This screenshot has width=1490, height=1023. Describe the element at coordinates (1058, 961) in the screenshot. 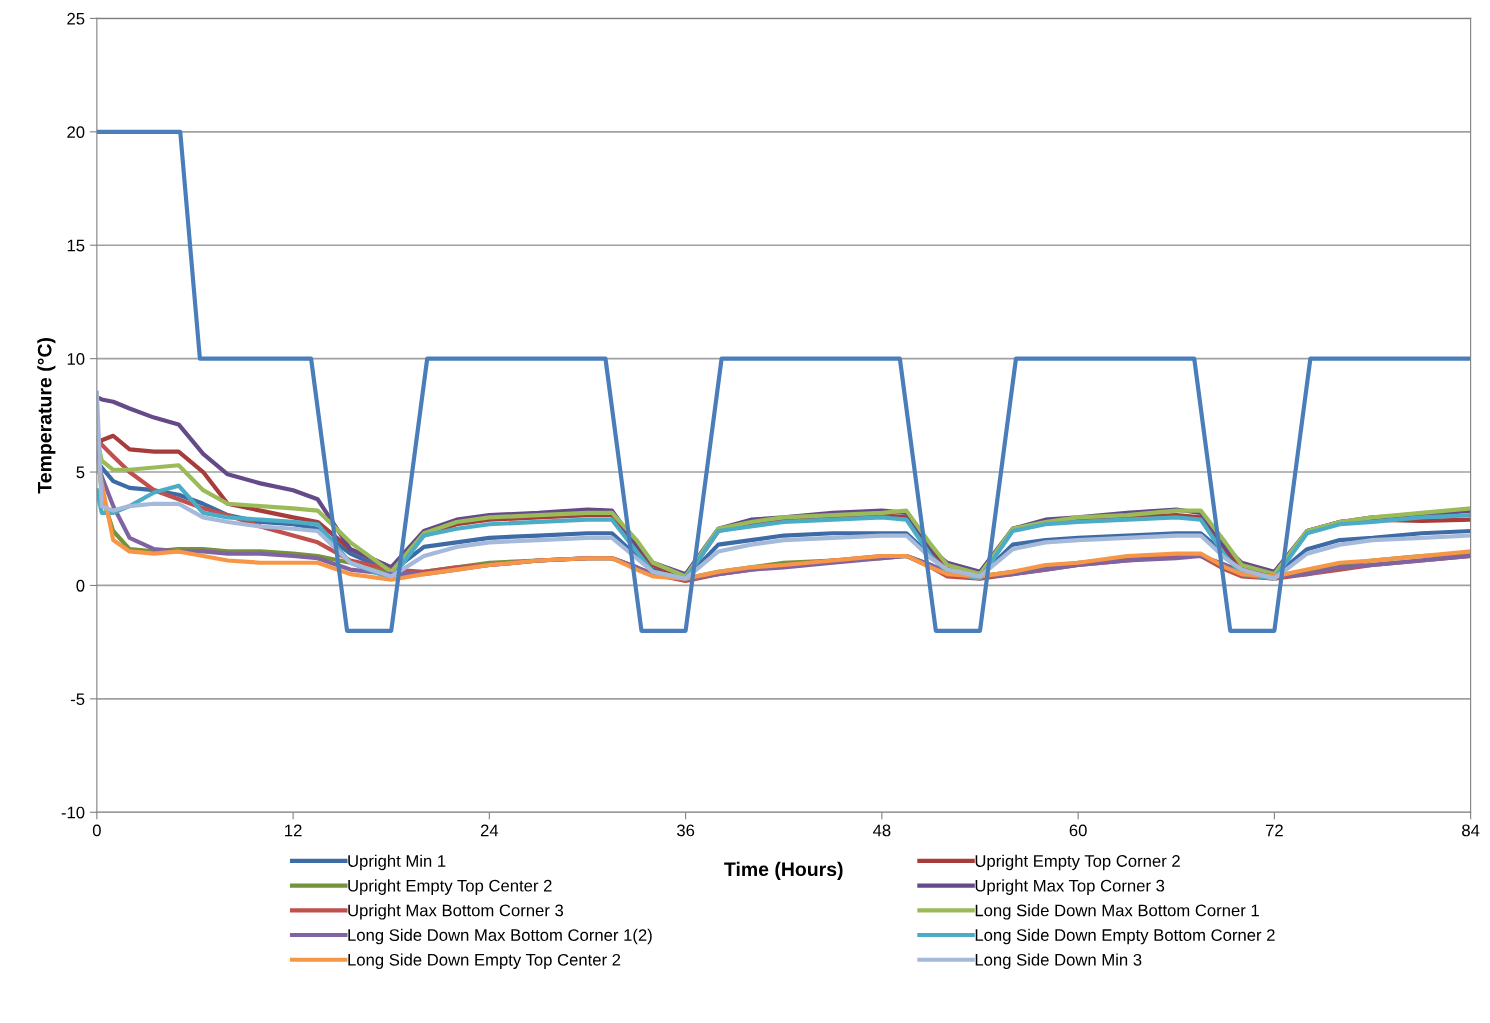

I see `legend-label: Long Side Down Min 3` at that location.